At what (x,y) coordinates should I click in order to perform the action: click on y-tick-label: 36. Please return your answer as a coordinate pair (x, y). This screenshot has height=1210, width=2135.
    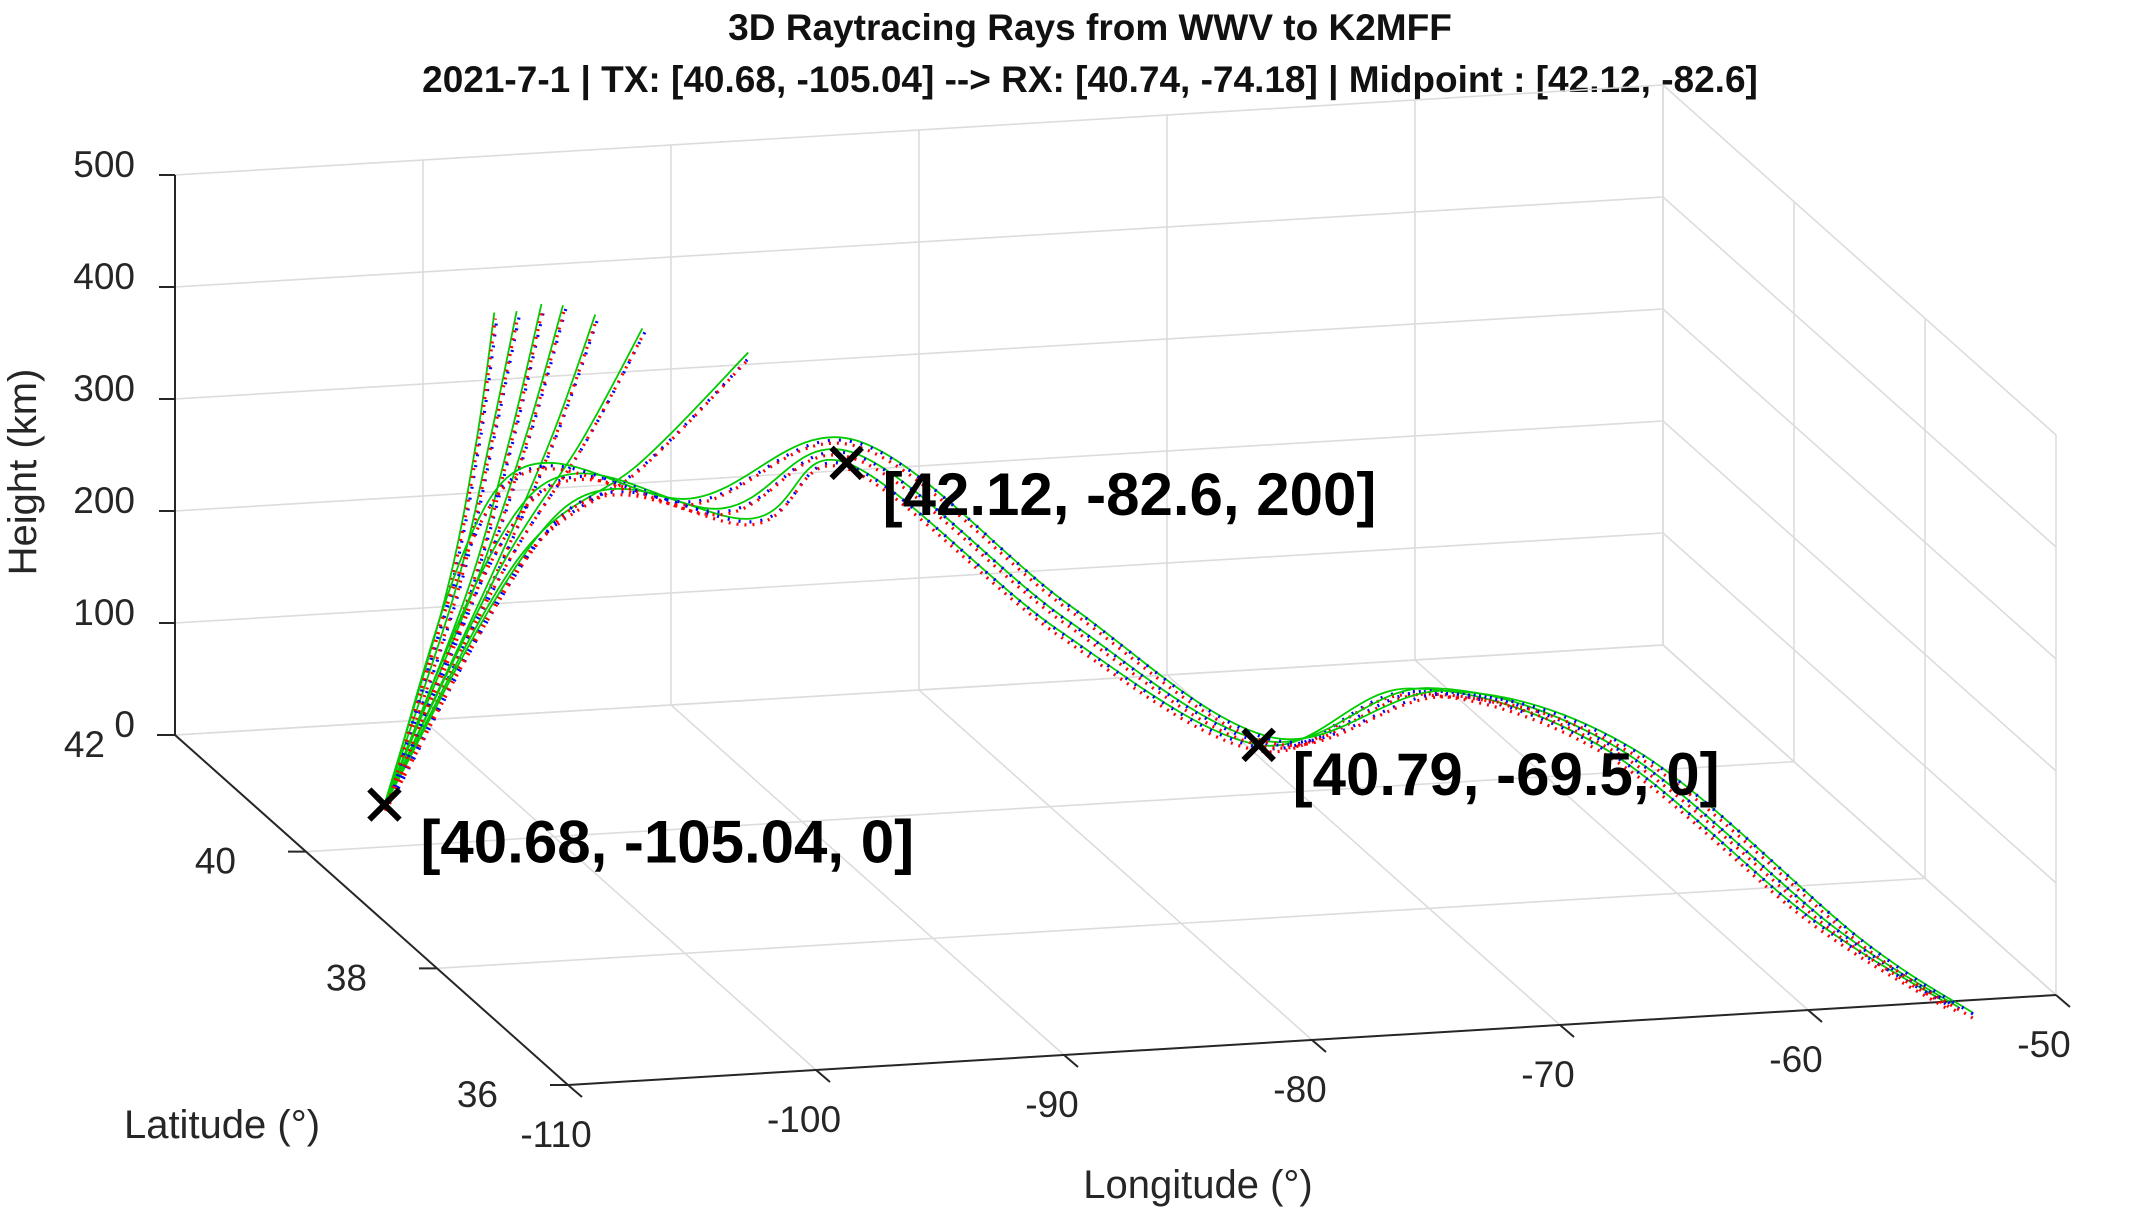
    Looking at the image, I should click on (477, 1094).